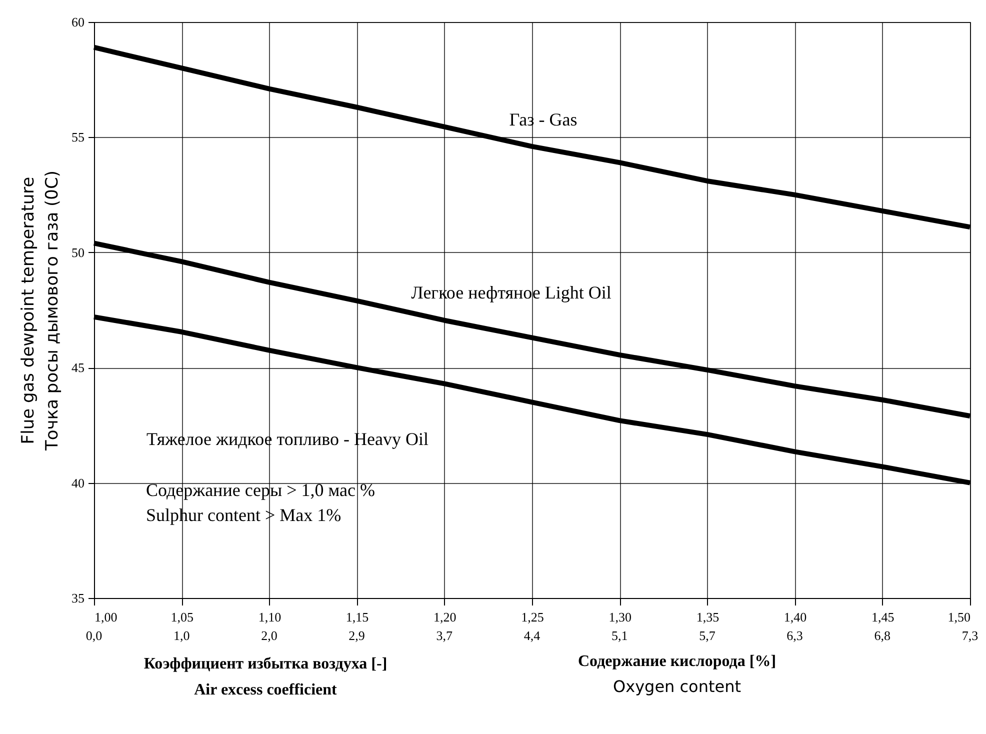  What do you see at coordinates (532, 635) in the screenshot?
I see `text: 4,4` at bounding box center [532, 635].